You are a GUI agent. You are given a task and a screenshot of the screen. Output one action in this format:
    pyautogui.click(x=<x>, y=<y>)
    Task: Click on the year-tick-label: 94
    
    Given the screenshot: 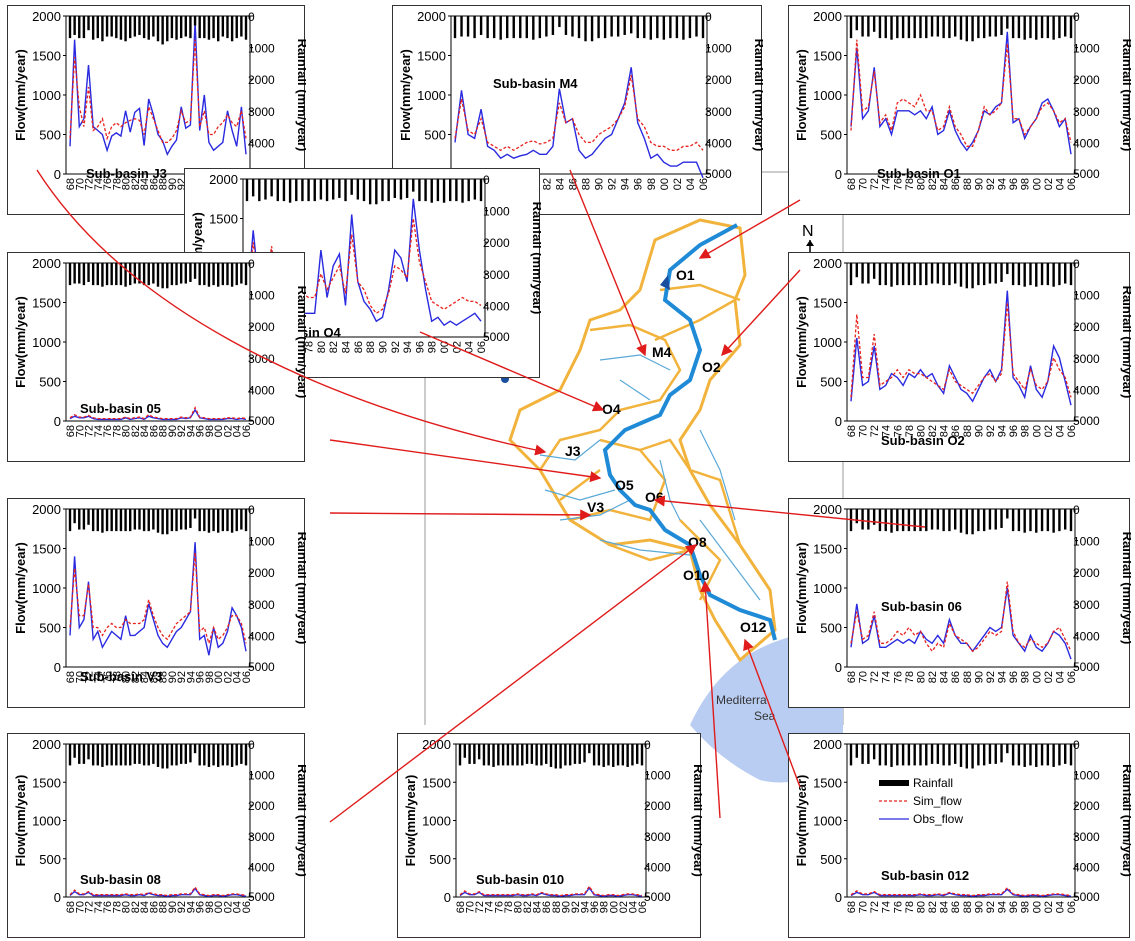 What is the action you would take?
    pyautogui.click(x=191, y=677)
    